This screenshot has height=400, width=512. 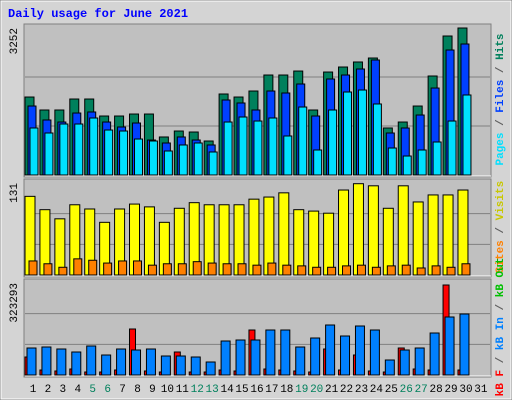 What do you see at coordinates (406, 390) in the screenshot?
I see `x-tick-label: 26` at bounding box center [406, 390].